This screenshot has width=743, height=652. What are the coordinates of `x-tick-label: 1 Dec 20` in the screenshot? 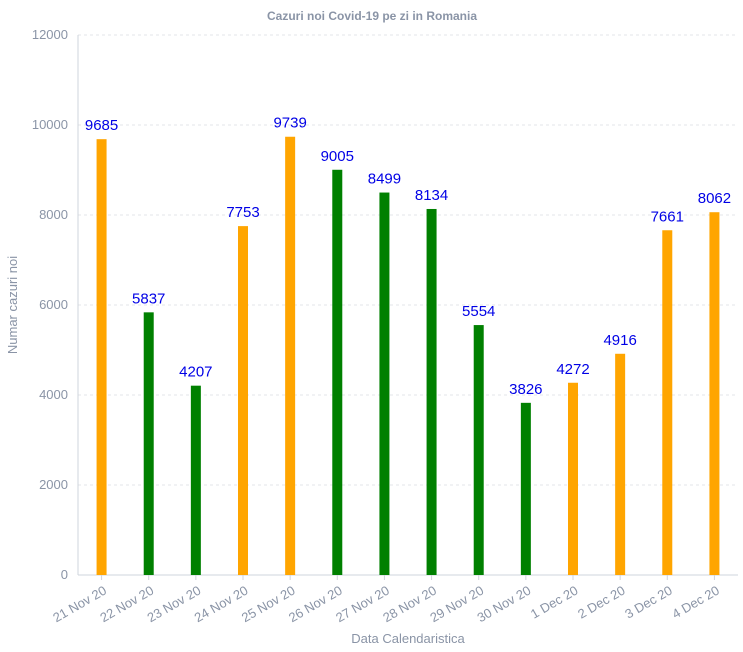 It's located at (554, 602).